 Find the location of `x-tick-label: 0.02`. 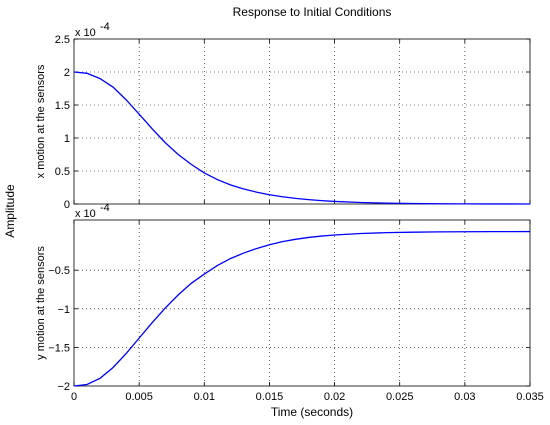

x-tick-label: 0.02 is located at coordinates (334, 397).